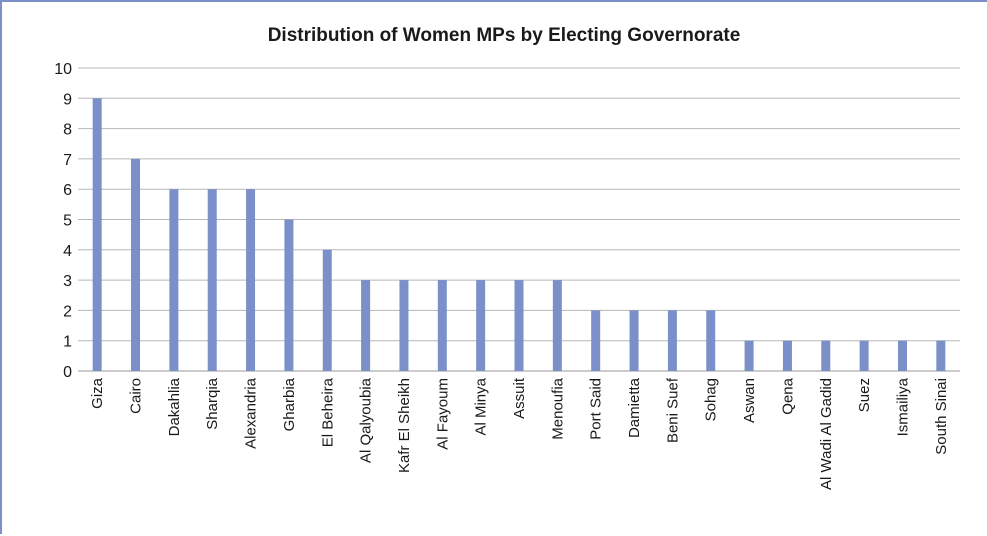  What do you see at coordinates (67, 281) in the screenshot?
I see `y-tick-label: 3` at bounding box center [67, 281].